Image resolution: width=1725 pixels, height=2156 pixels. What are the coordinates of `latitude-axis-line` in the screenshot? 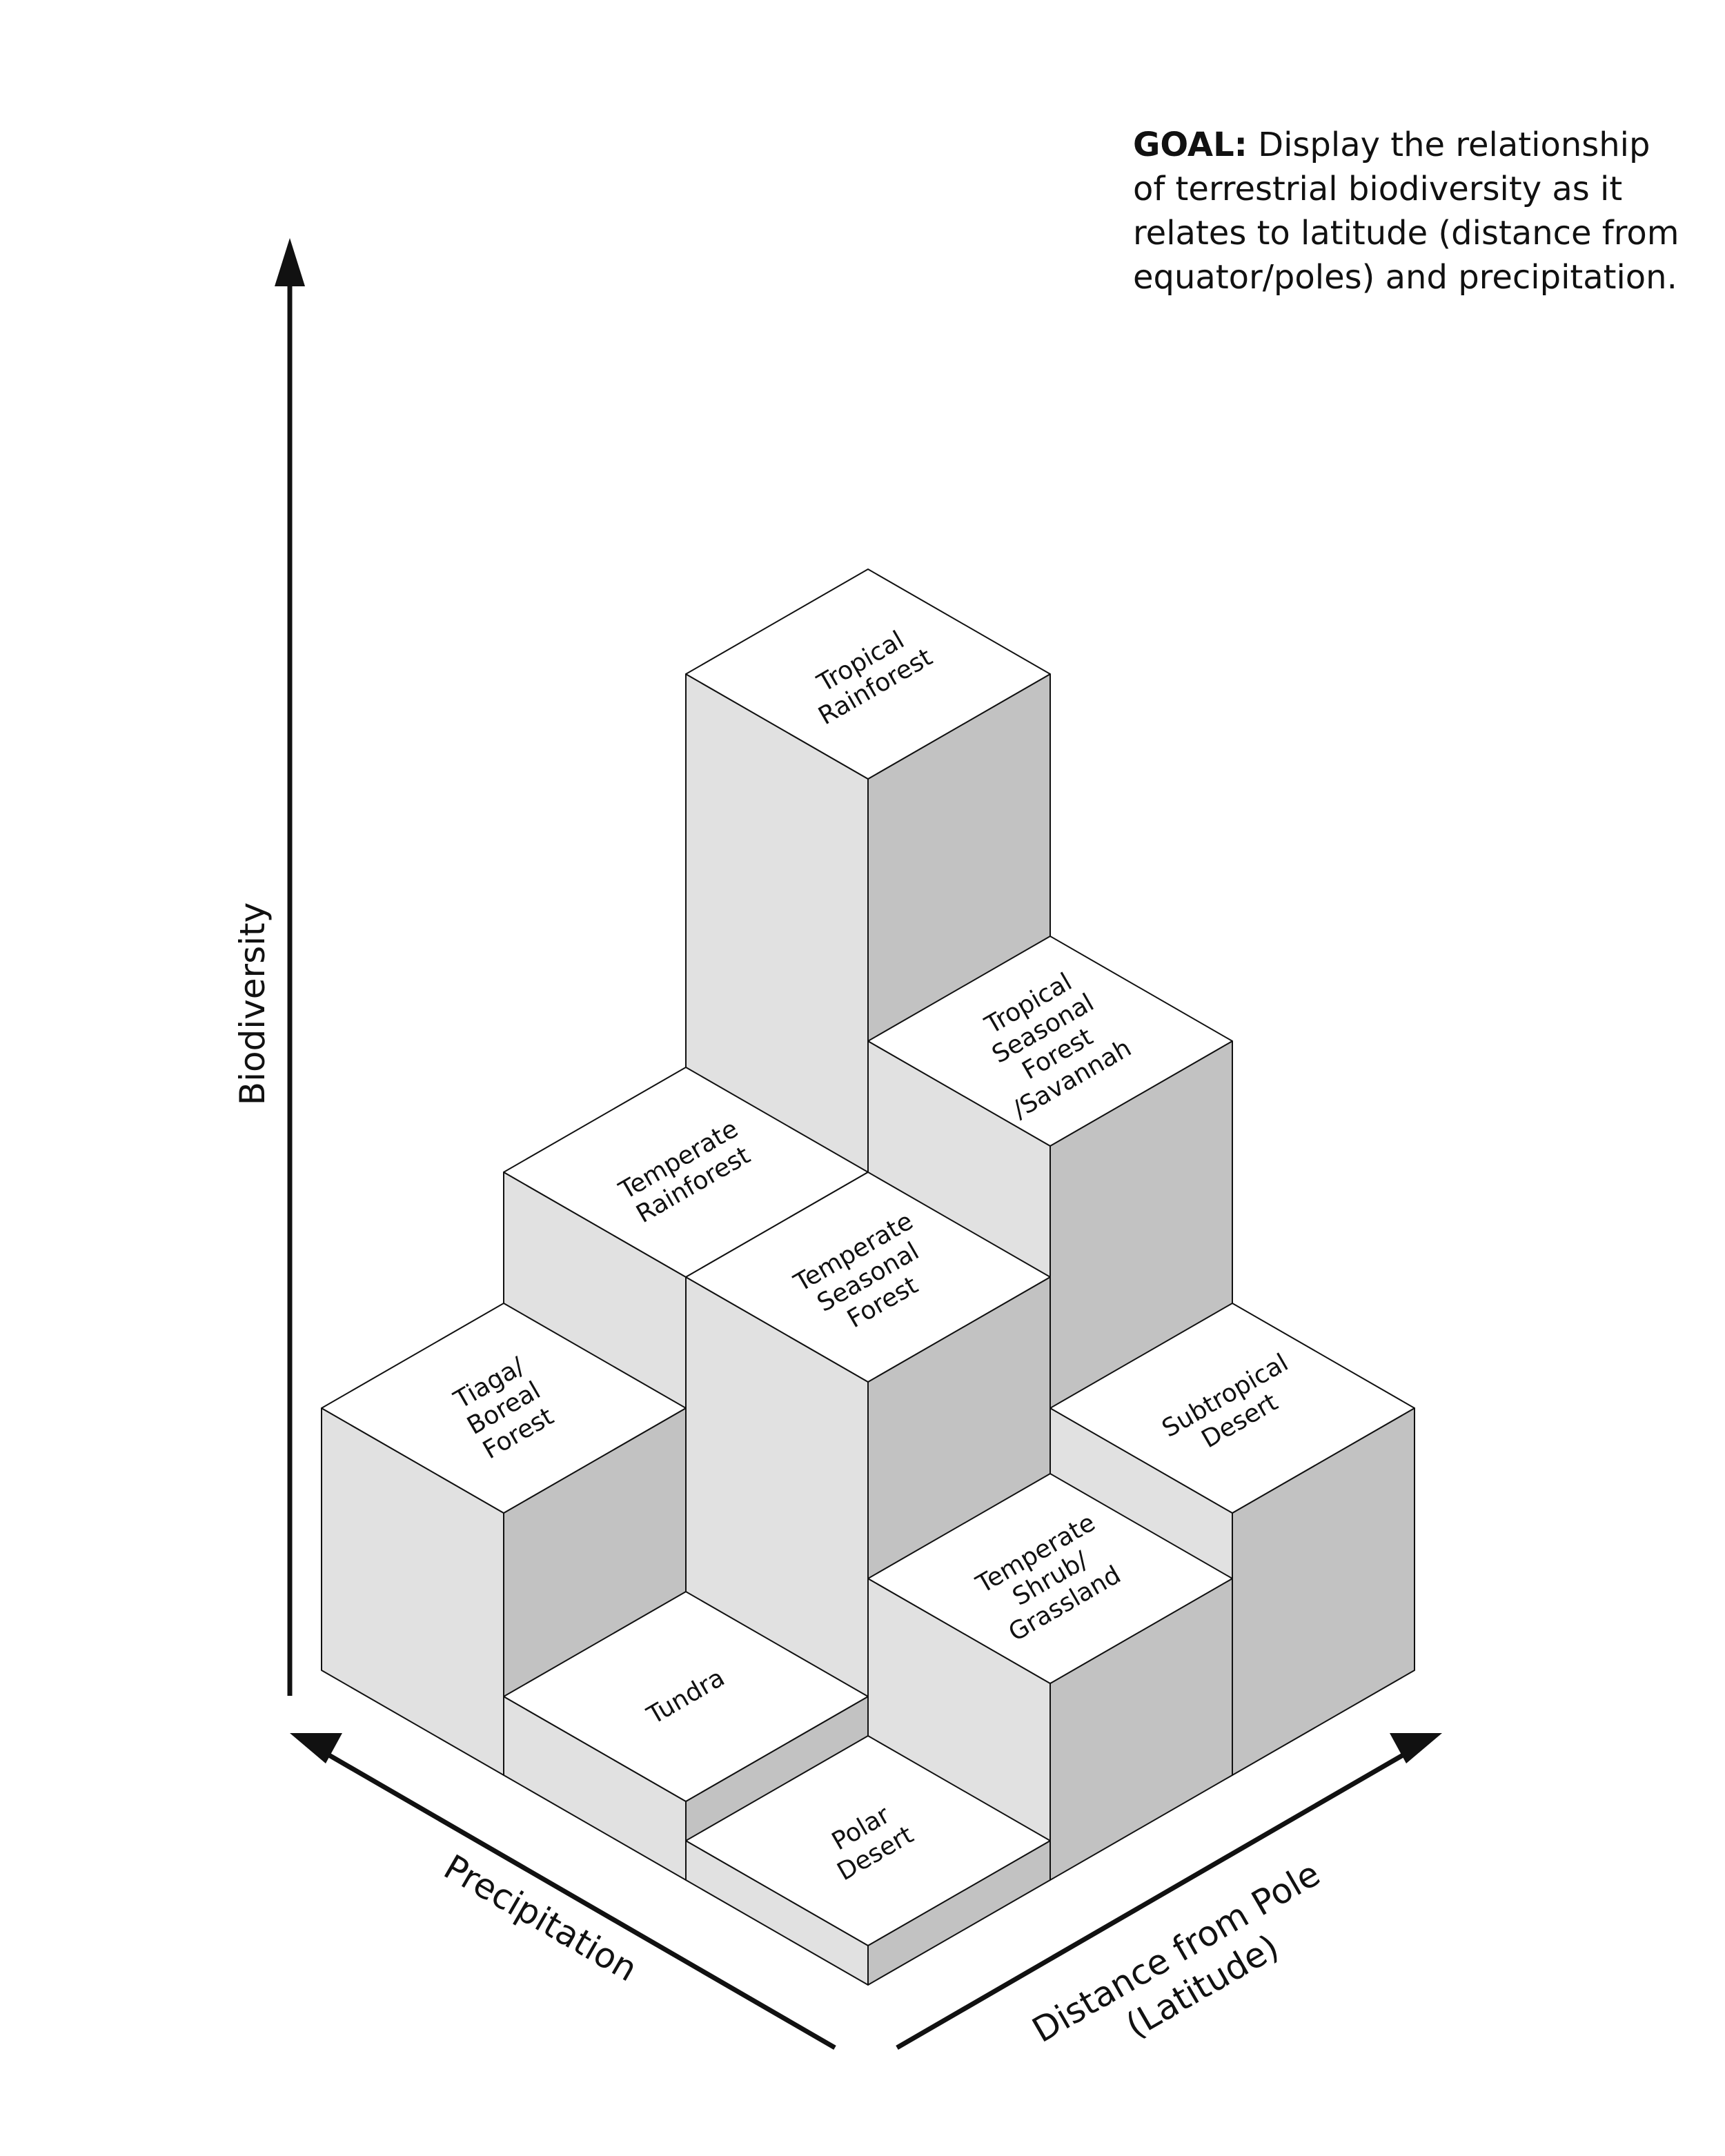 It's located at (1152, 1900).